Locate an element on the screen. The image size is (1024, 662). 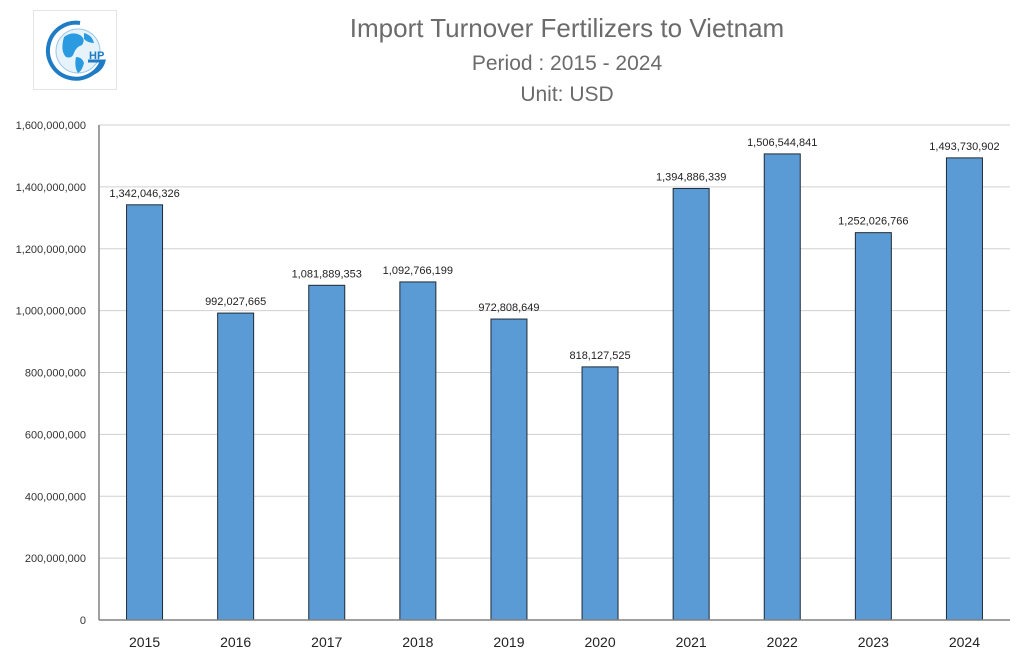
bar-2021 is located at coordinates (691, 404).